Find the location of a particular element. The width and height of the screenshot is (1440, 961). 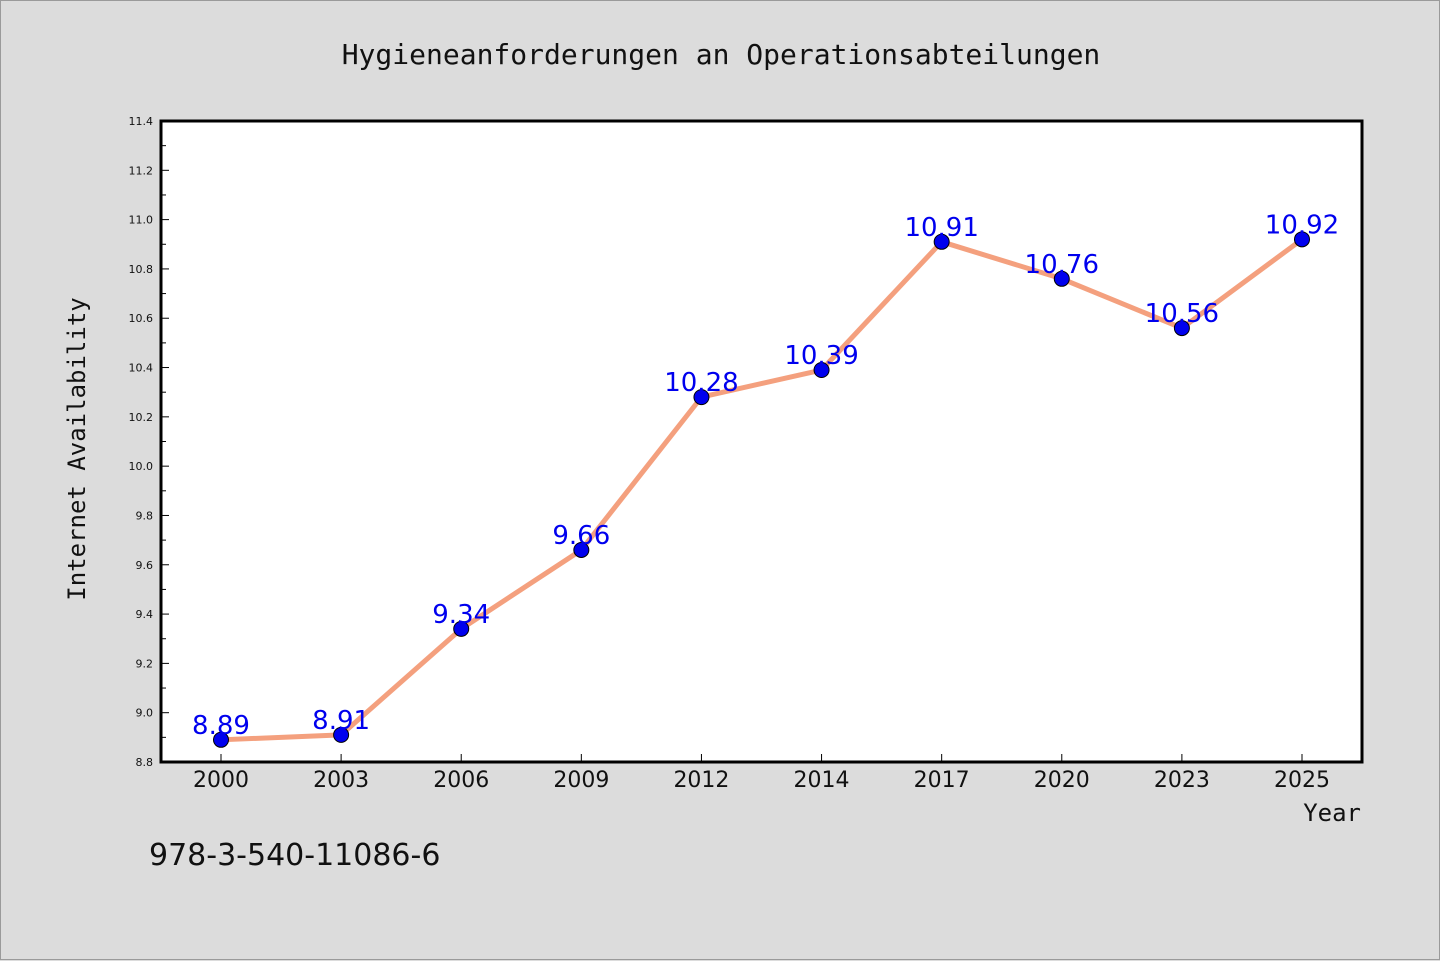

y-tick-label: 10.0 is located at coordinates (141, 466).